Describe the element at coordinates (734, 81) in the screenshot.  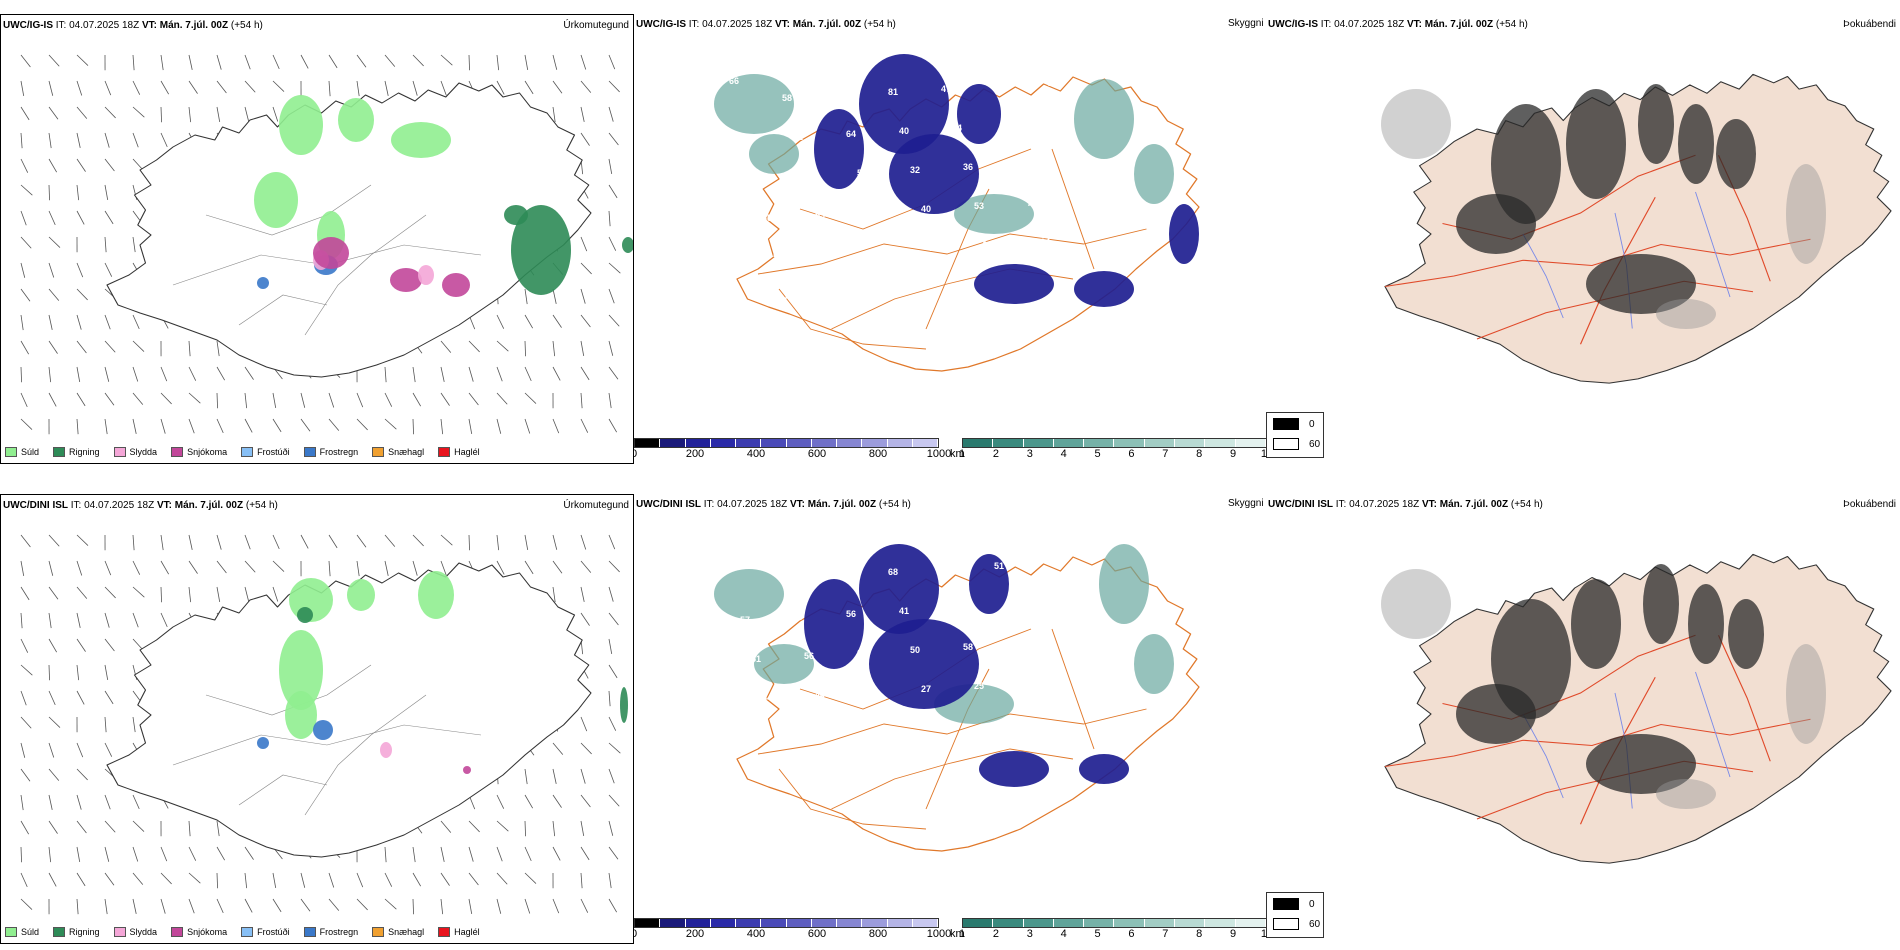
I see `visibility-value-label: 66` at that location.